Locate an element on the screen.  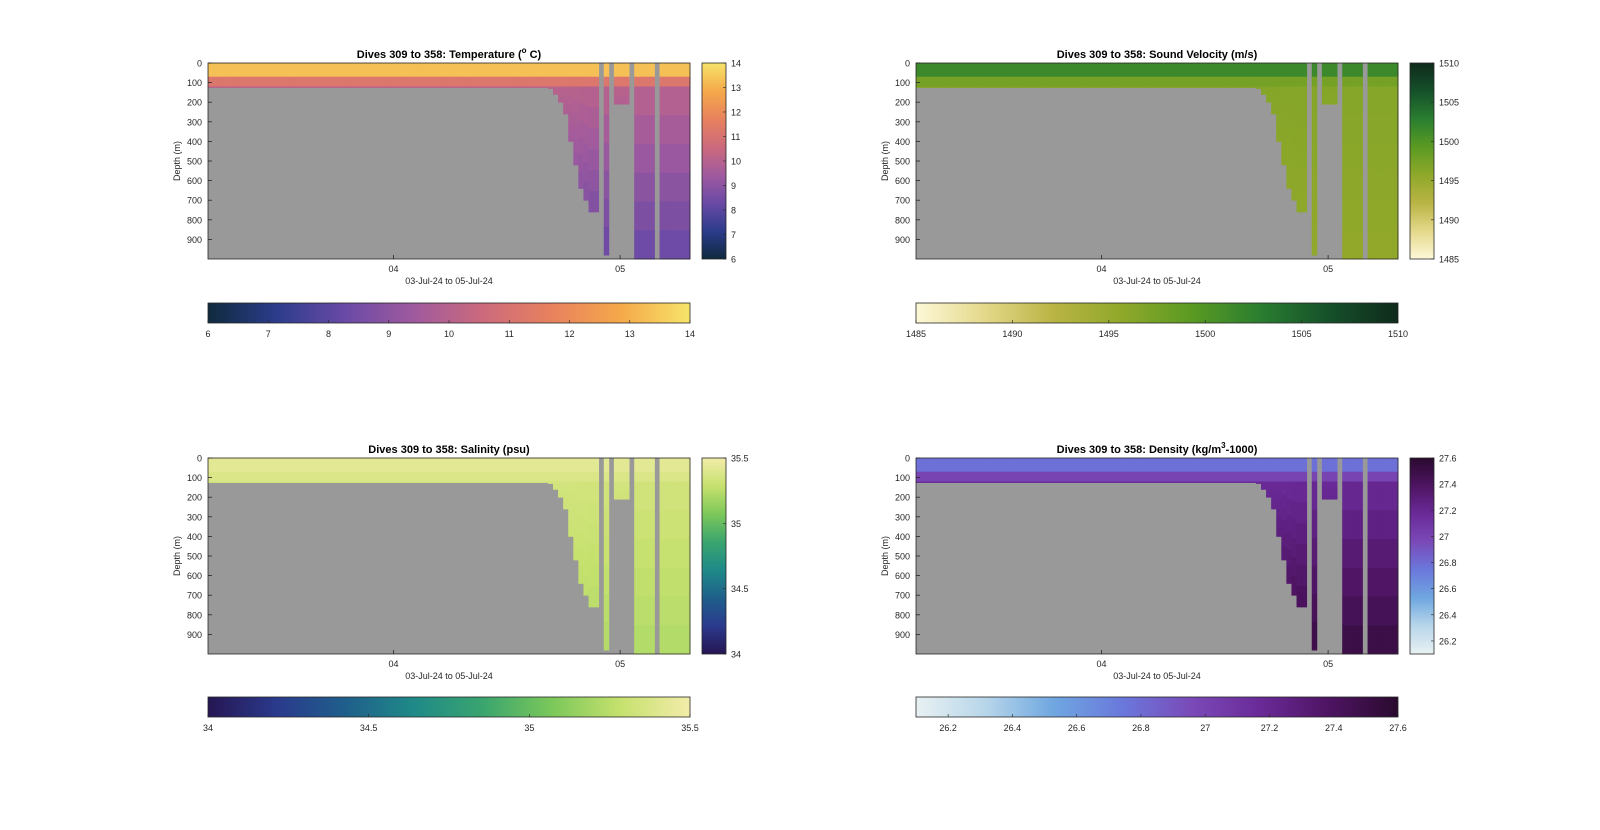
x-axis-label: 03-Jul-24 to 05-Jul-24 is located at coordinates (449, 676).